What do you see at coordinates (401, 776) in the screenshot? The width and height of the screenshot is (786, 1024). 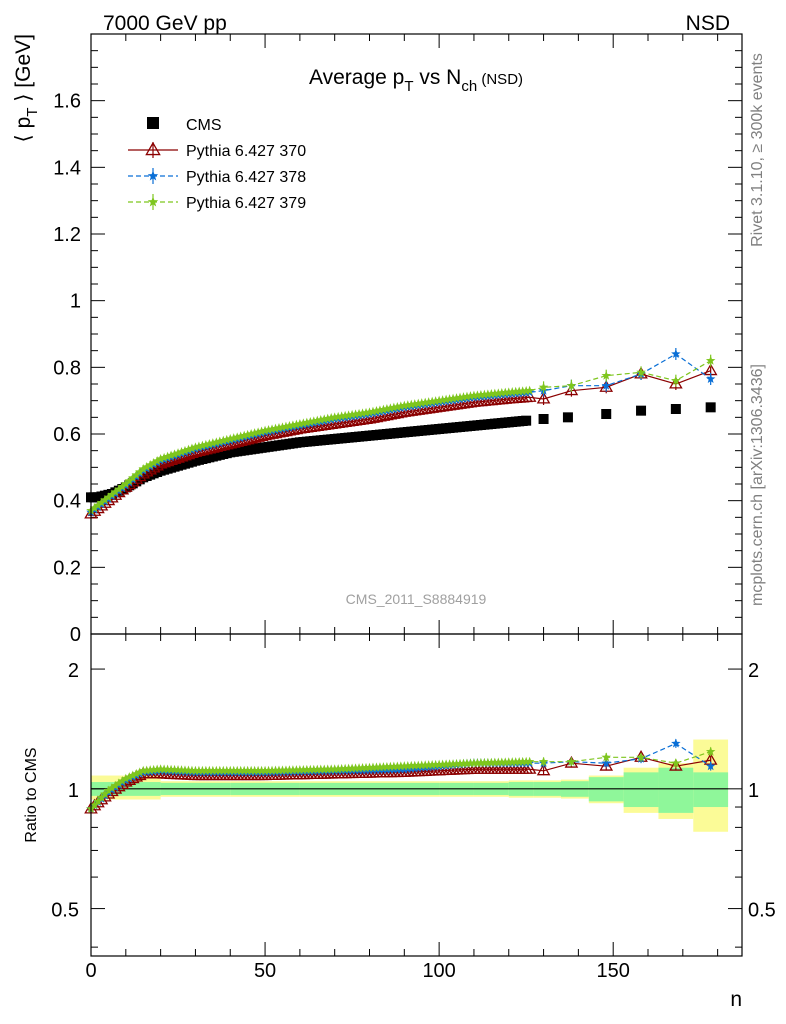 I see `ratio-data` at bounding box center [401, 776].